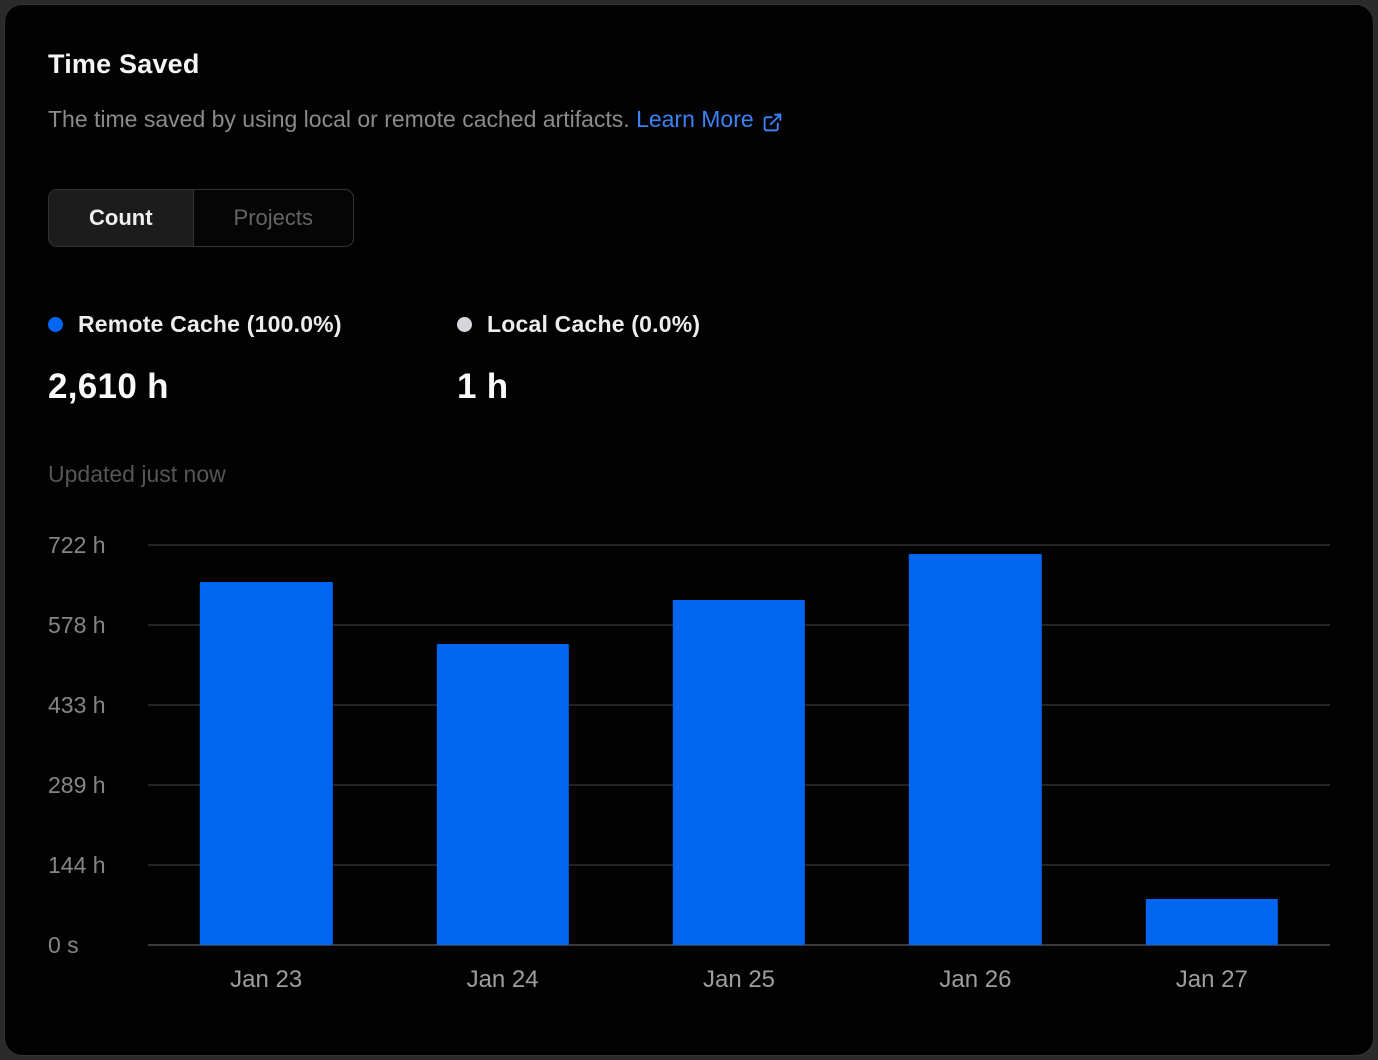 The height and width of the screenshot is (1060, 1378). I want to click on y-axis: 0 s 144 h 289 h 433 h 578 h 722 h, so click(98, 745).